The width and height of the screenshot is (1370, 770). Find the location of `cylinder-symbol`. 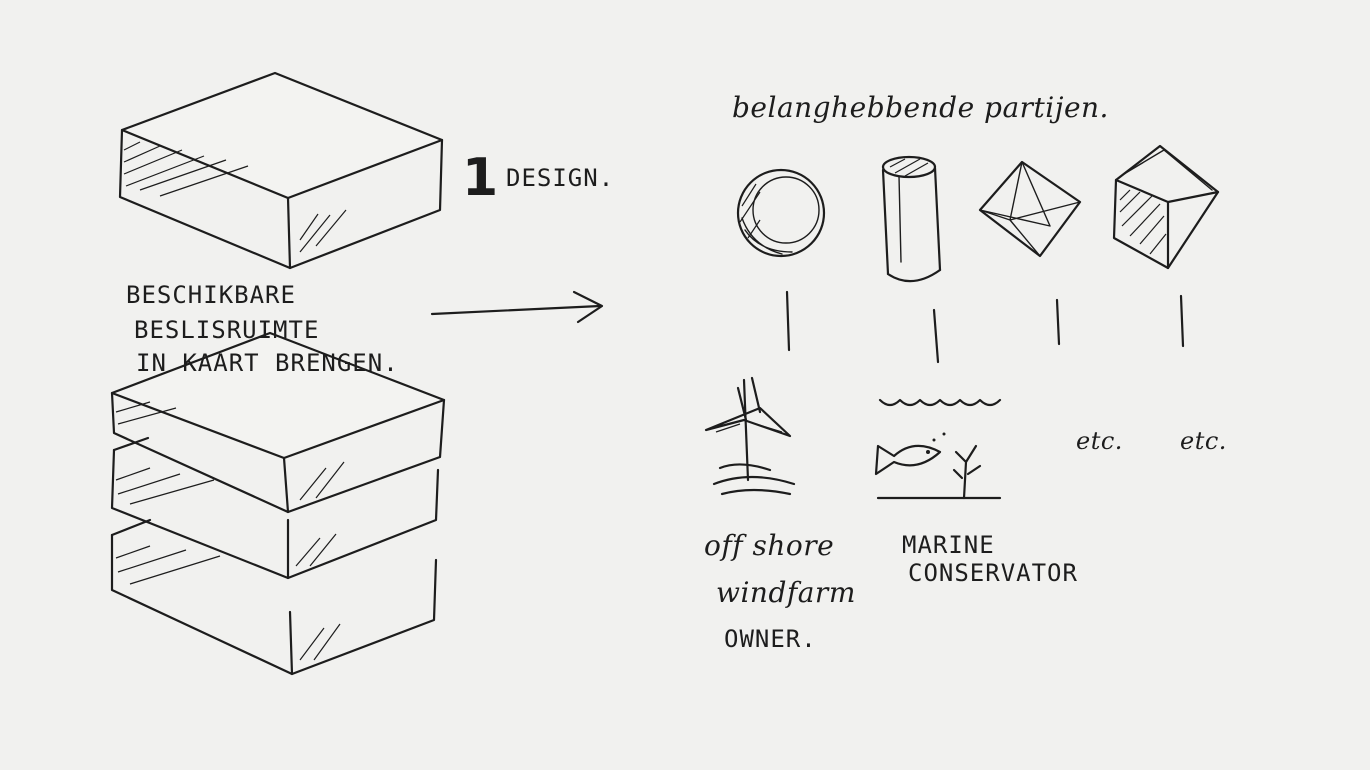

cylinder-symbol is located at coordinates (911, 259).